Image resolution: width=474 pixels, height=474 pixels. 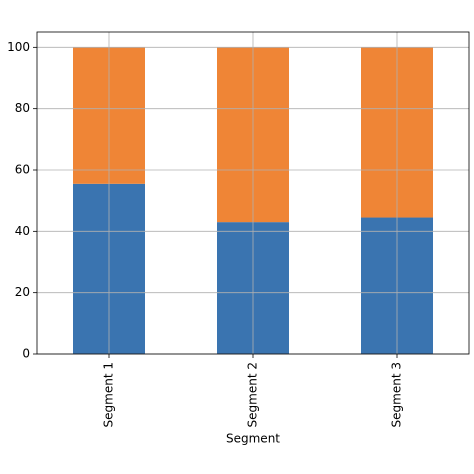 What do you see at coordinates (109, 394) in the screenshot?
I see `x-tick-label: Segment 1` at bounding box center [109, 394].